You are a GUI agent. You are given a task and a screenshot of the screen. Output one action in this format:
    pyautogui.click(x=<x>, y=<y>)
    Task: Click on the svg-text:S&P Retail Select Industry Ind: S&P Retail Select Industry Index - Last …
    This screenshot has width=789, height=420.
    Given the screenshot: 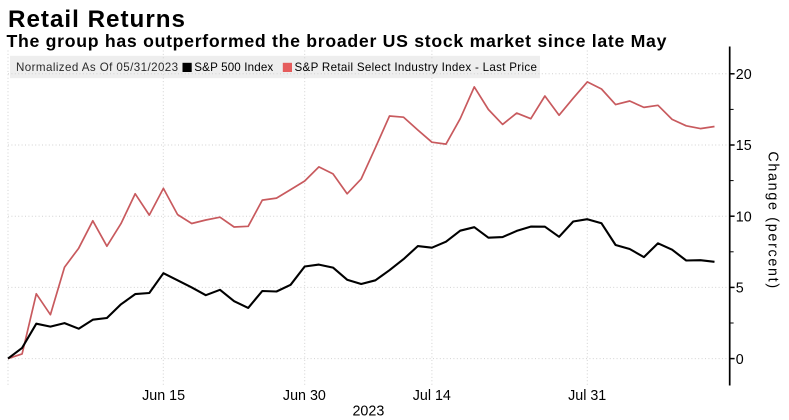 What is the action you would take?
    pyautogui.click(x=416, y=67)
    